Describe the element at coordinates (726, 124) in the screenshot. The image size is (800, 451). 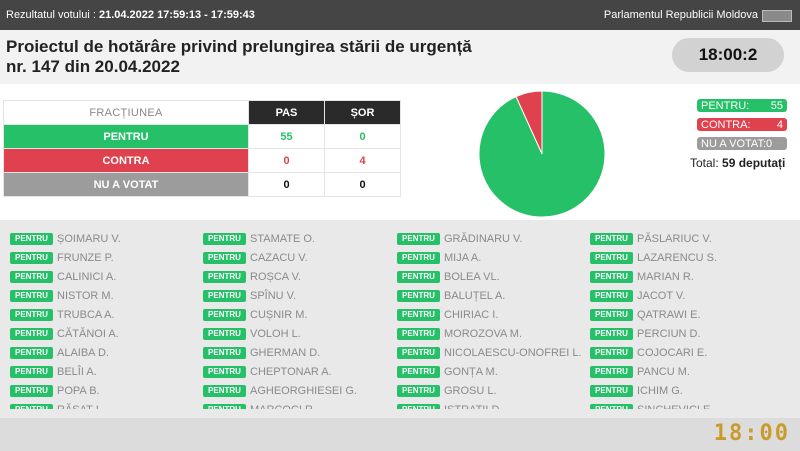
I see `legend-contra-label: CONTRA:` at that location.